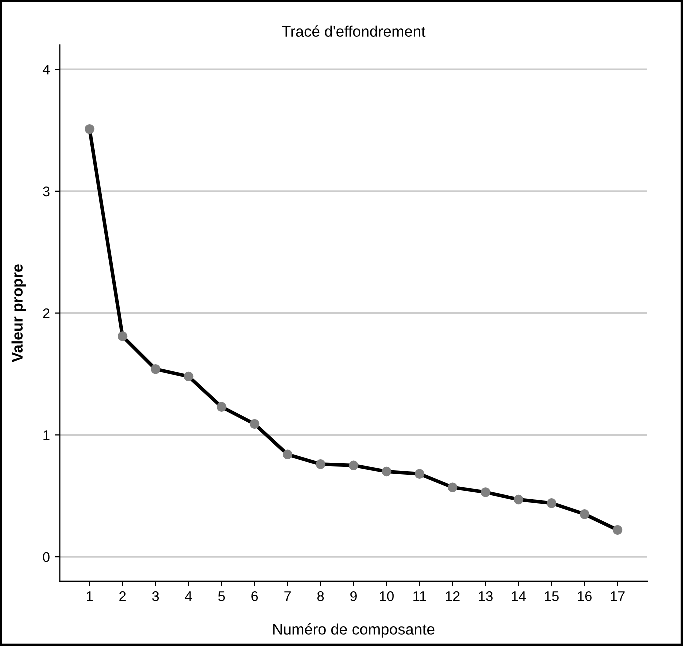 The height and width of the screenshot is (646, 683). I want to click on x-tick-label: 15, so click(552, 597).